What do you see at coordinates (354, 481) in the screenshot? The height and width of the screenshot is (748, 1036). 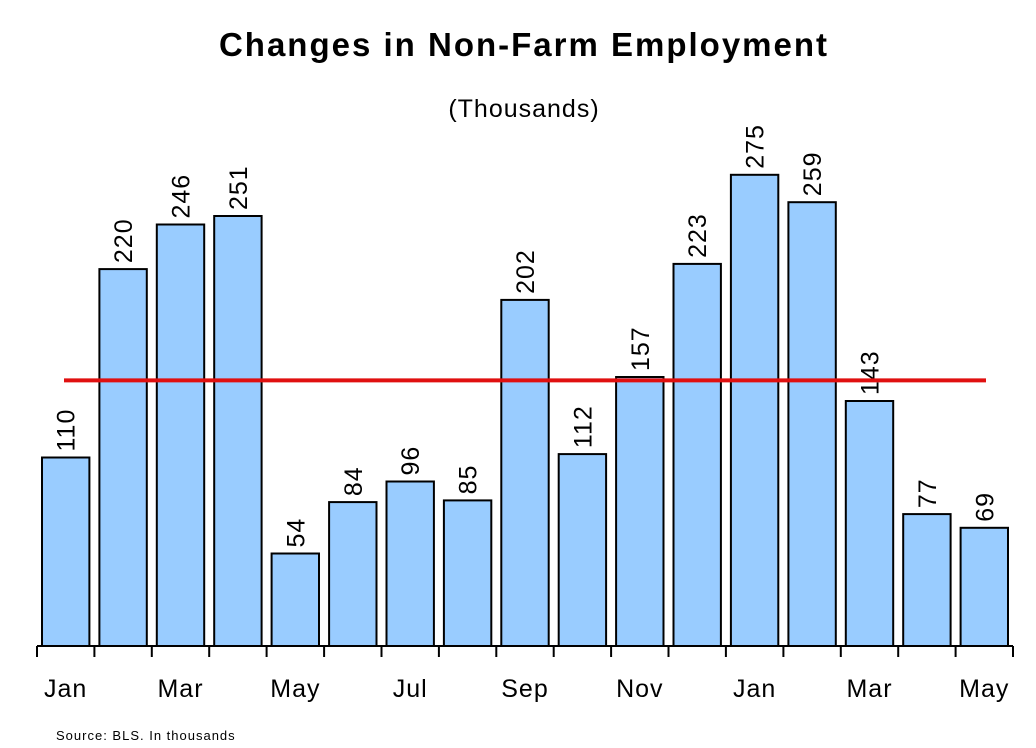 I see `bar-value-label: 84` at bounding box center [354, 481].